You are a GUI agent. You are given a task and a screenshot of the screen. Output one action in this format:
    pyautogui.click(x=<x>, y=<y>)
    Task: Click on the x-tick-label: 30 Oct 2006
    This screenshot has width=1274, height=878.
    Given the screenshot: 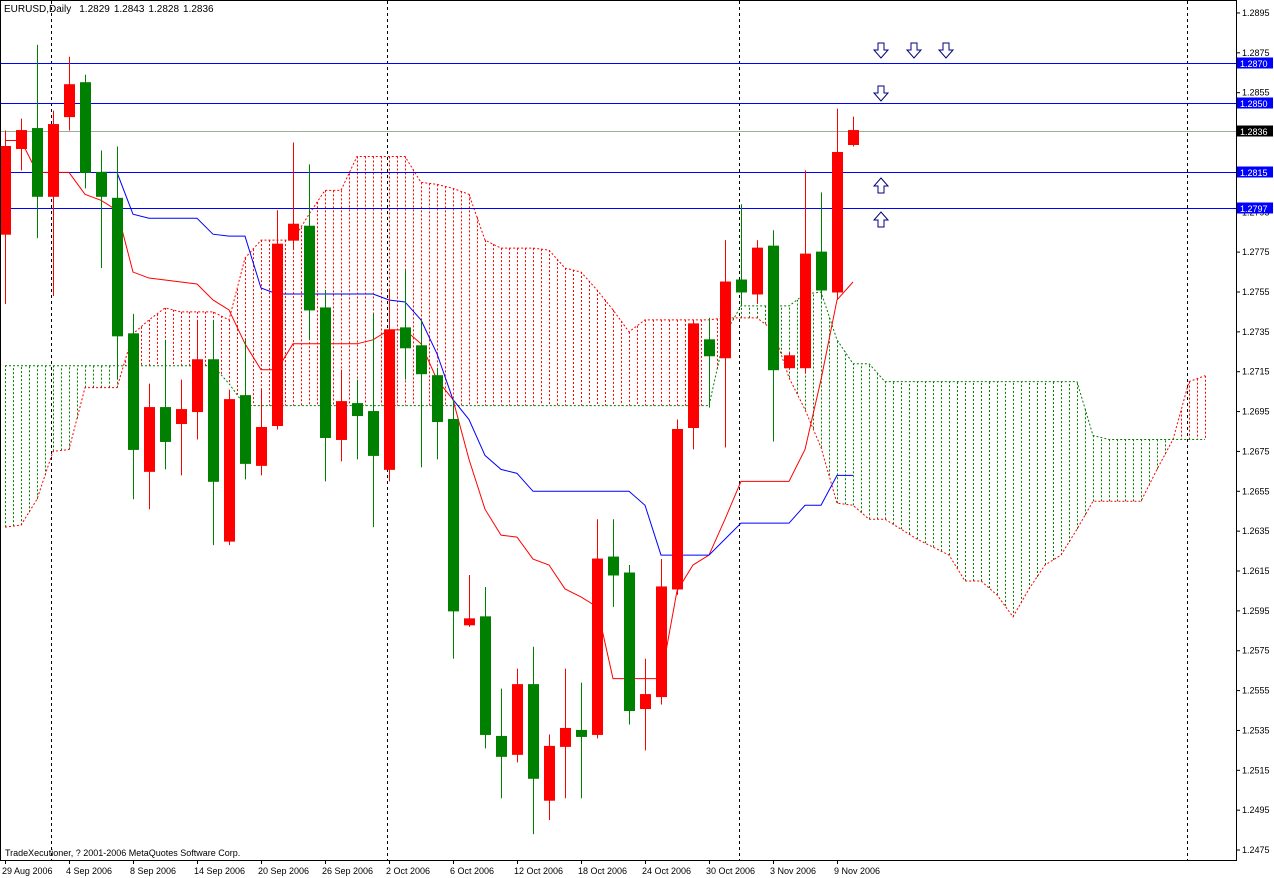 What is the action you would take?
    pyautogui.click(x=730, y=871)
    